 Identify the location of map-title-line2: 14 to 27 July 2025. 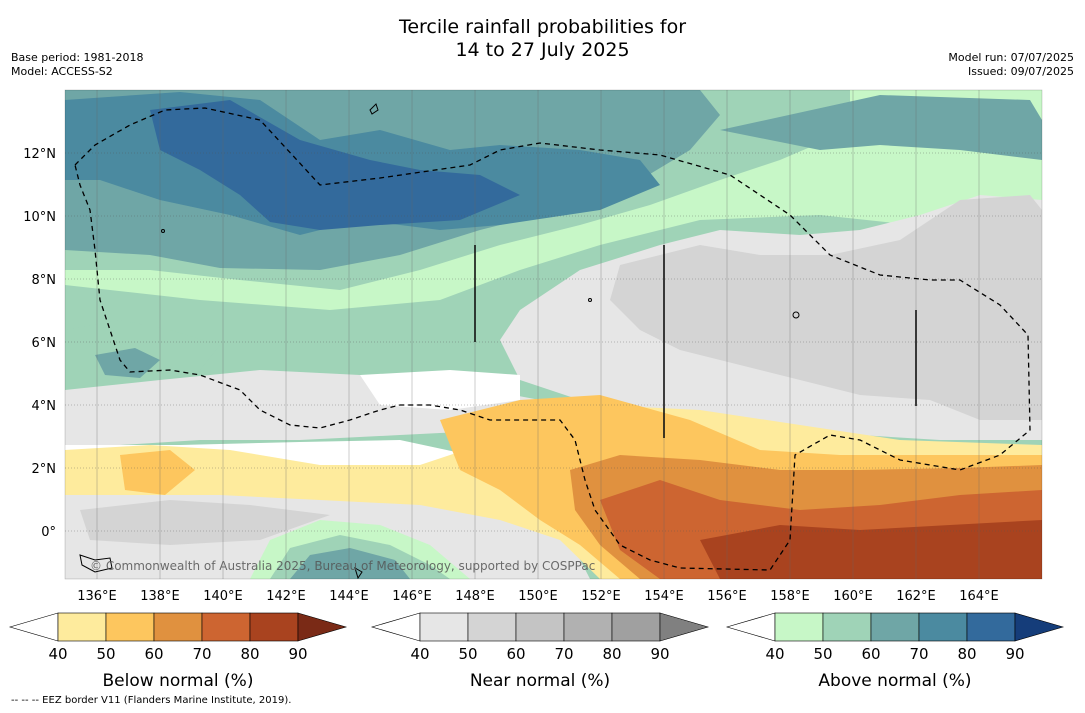
(542, 50).